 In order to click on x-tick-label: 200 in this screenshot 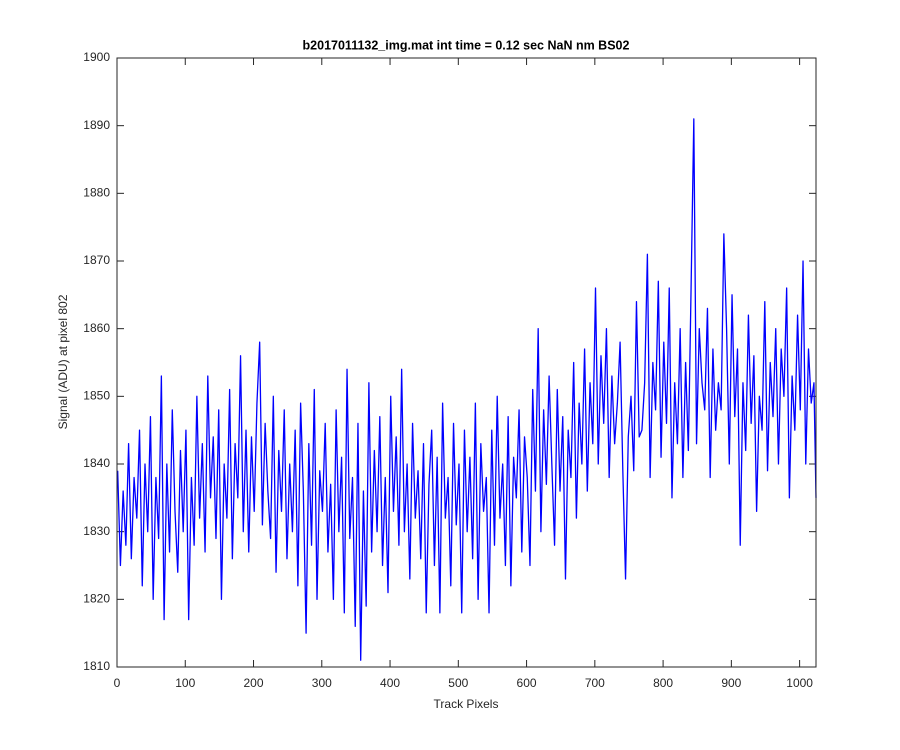, I will do `click(254, 683)`.